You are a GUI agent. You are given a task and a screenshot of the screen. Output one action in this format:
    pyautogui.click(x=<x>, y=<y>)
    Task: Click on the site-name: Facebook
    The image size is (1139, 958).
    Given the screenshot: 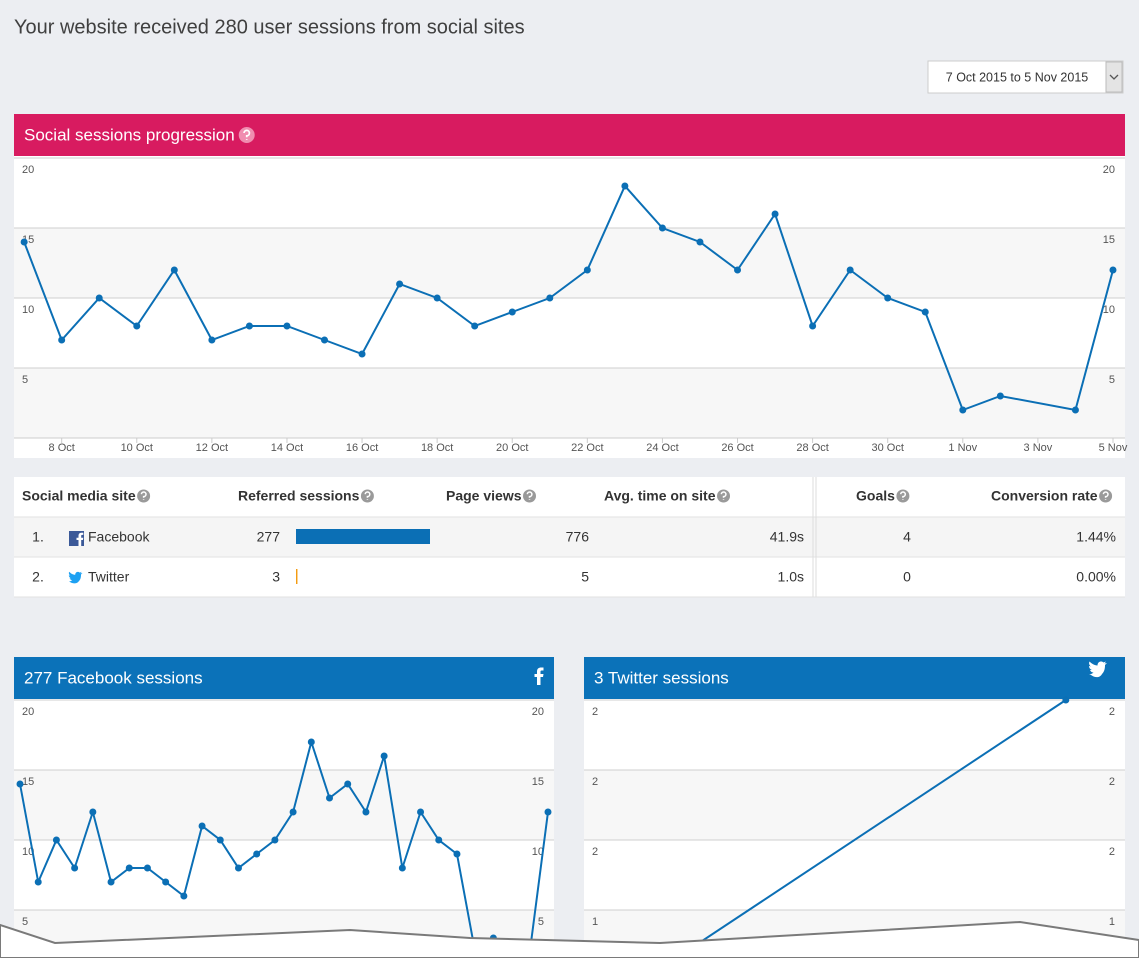 What is the action you would take?
    pyautogui.click(x=119, y=537)
    